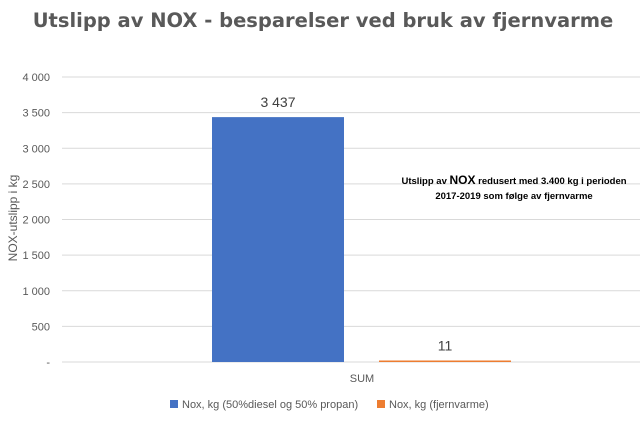 This screenshot has height=421, width=640. I want to click on data-label-fjernvarme: 11, so click(445, 346).